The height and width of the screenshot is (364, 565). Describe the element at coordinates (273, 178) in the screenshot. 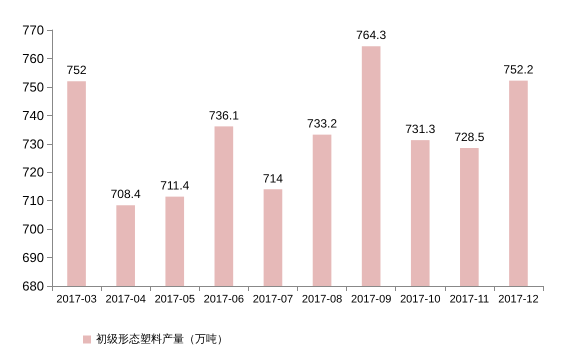

I see `data-label: 714` at that location.